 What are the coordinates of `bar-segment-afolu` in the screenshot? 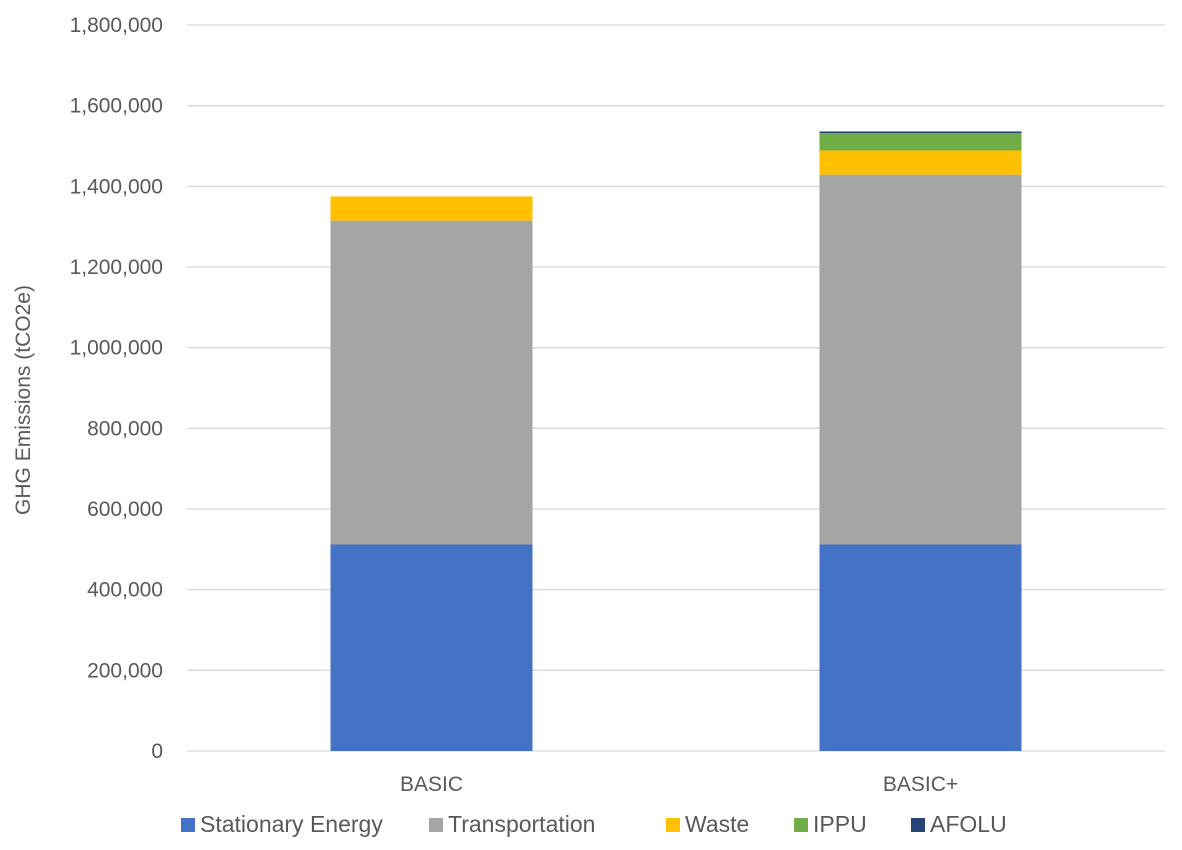 It's located at (920, 132).